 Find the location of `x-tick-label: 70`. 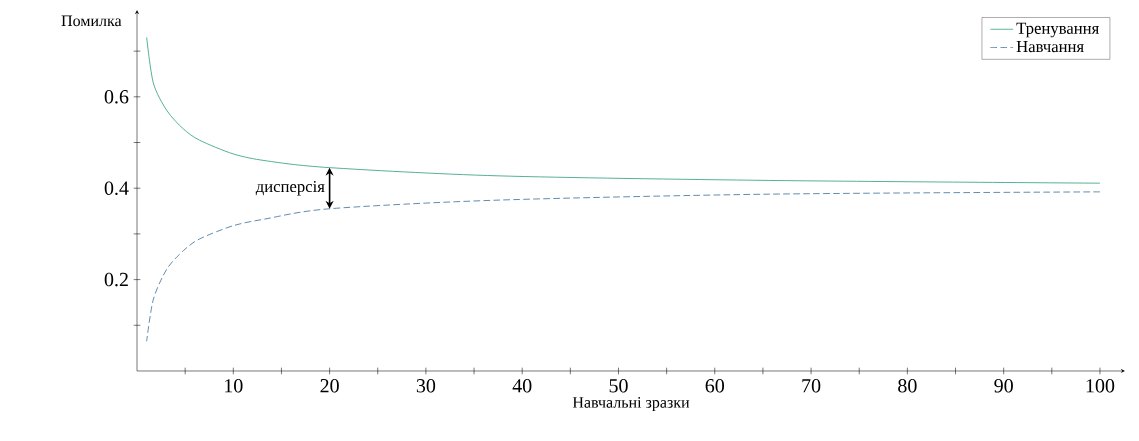

x-tick-label: 70 is located at coordinates (811, 386).